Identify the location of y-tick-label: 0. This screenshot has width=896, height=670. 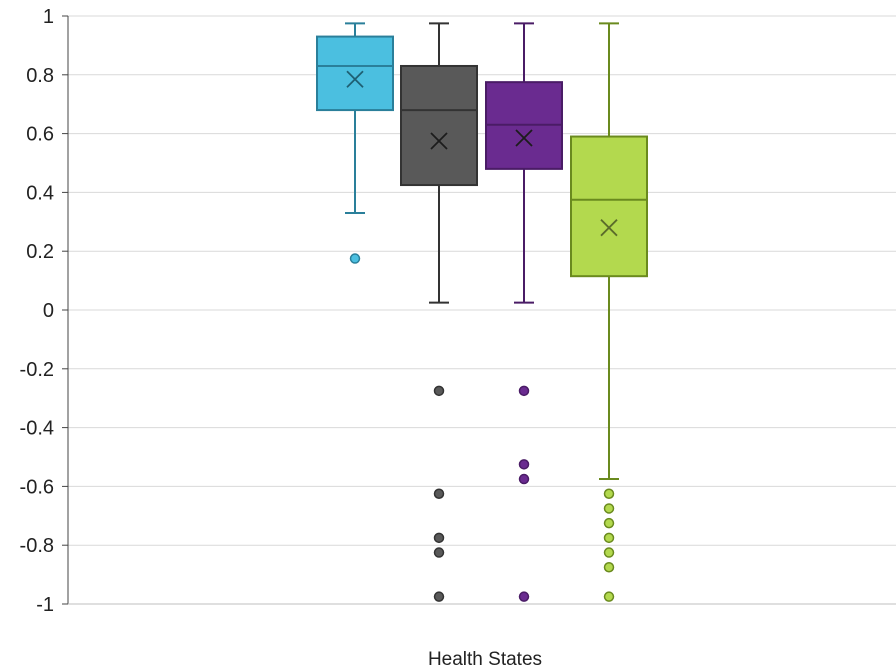
(48, 311).